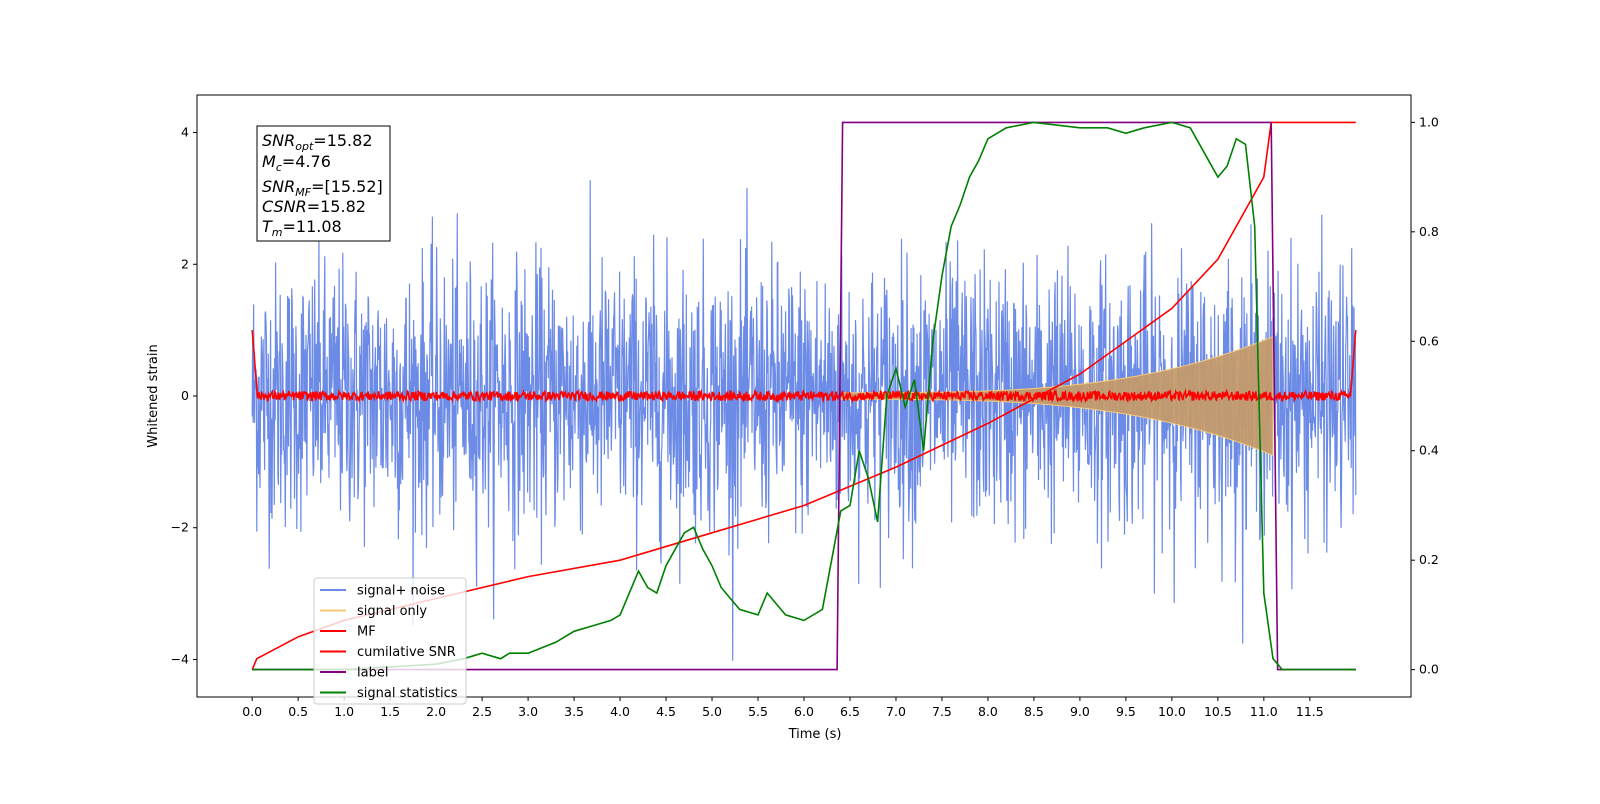  I want to click on y-left-tick-label: 2, so click(185, 263).